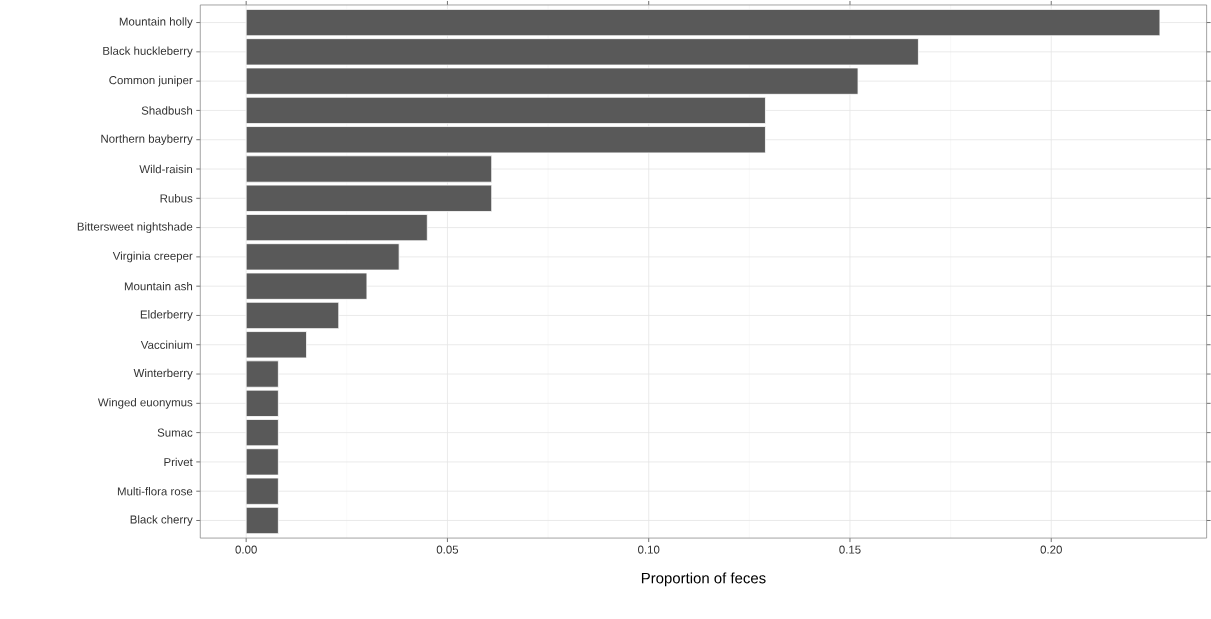 Image resolution: width=1211 pixels, height=619 pixels. I want to click on x-tick-label: 0.00, so click(246, 549).